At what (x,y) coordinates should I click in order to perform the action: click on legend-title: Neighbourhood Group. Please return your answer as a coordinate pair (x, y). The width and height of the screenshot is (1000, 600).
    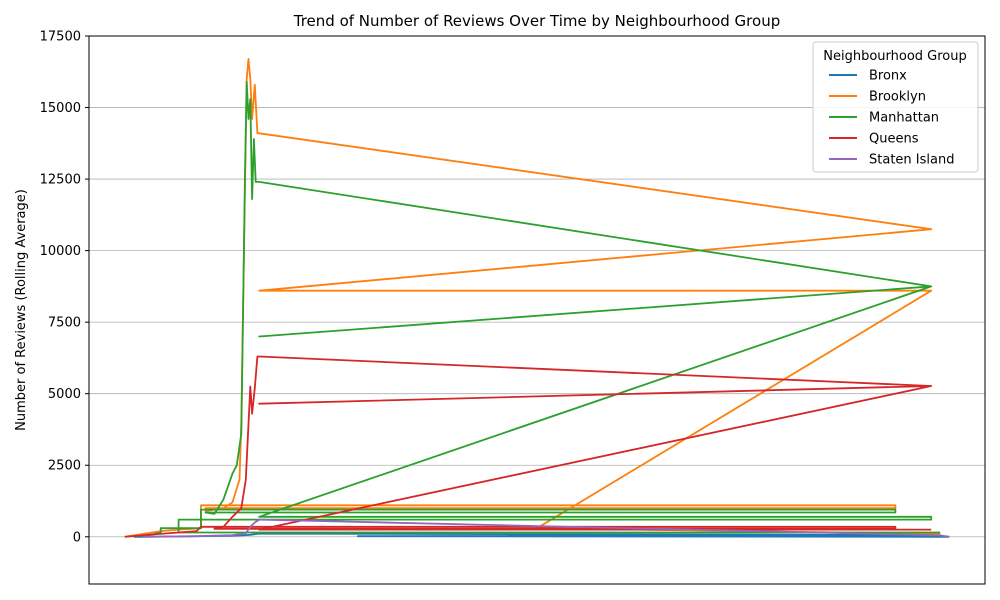
    Looking at the image, I should click on (895, 56).